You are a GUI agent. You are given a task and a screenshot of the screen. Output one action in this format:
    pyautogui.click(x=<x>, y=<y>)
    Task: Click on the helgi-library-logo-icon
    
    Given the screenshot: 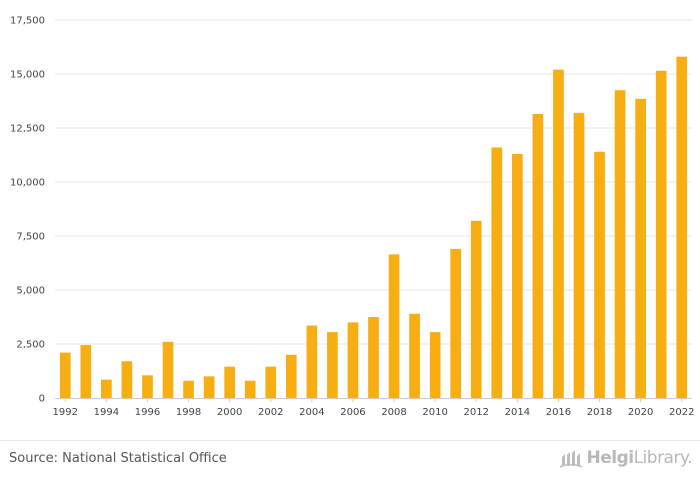 What is the action you would take?
    pyautogui.click(x=571, y=459)
    